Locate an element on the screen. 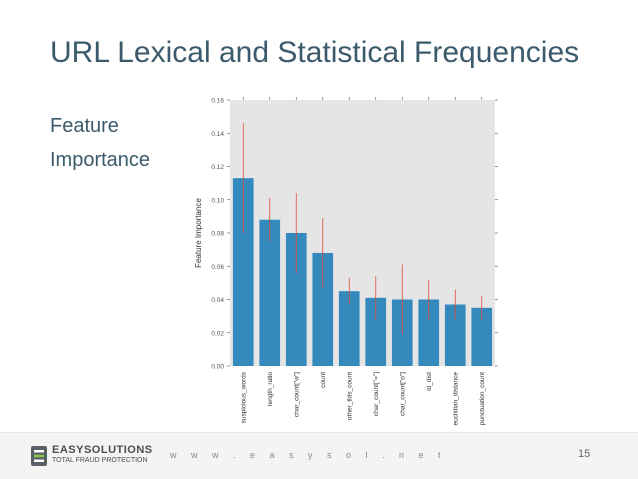  footer-url: w w w . e a s y s o l . n e t is located at coordinates (308, 455).